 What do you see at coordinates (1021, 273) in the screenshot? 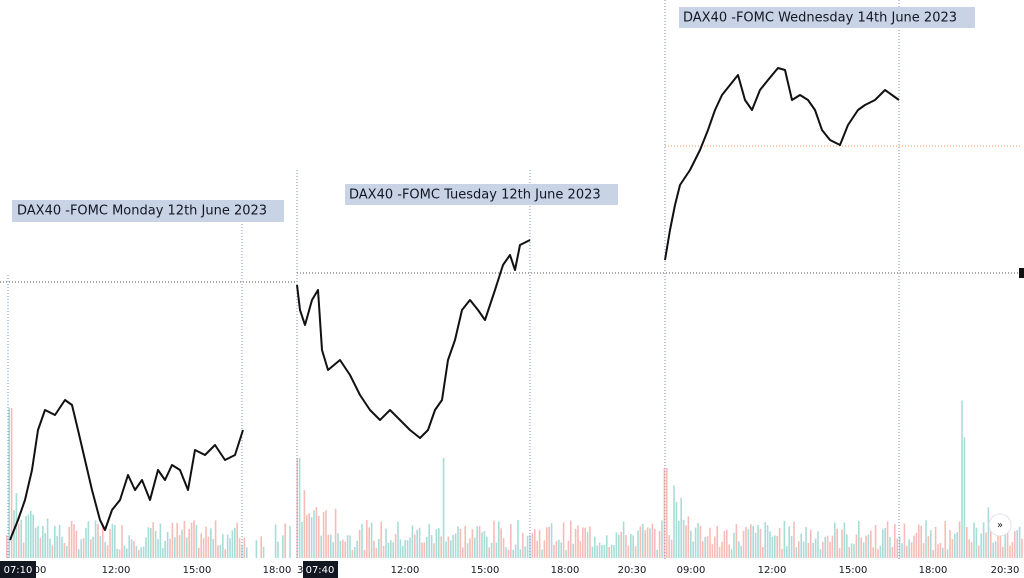
I see `price-marker` at bounding box center [1021, 273].